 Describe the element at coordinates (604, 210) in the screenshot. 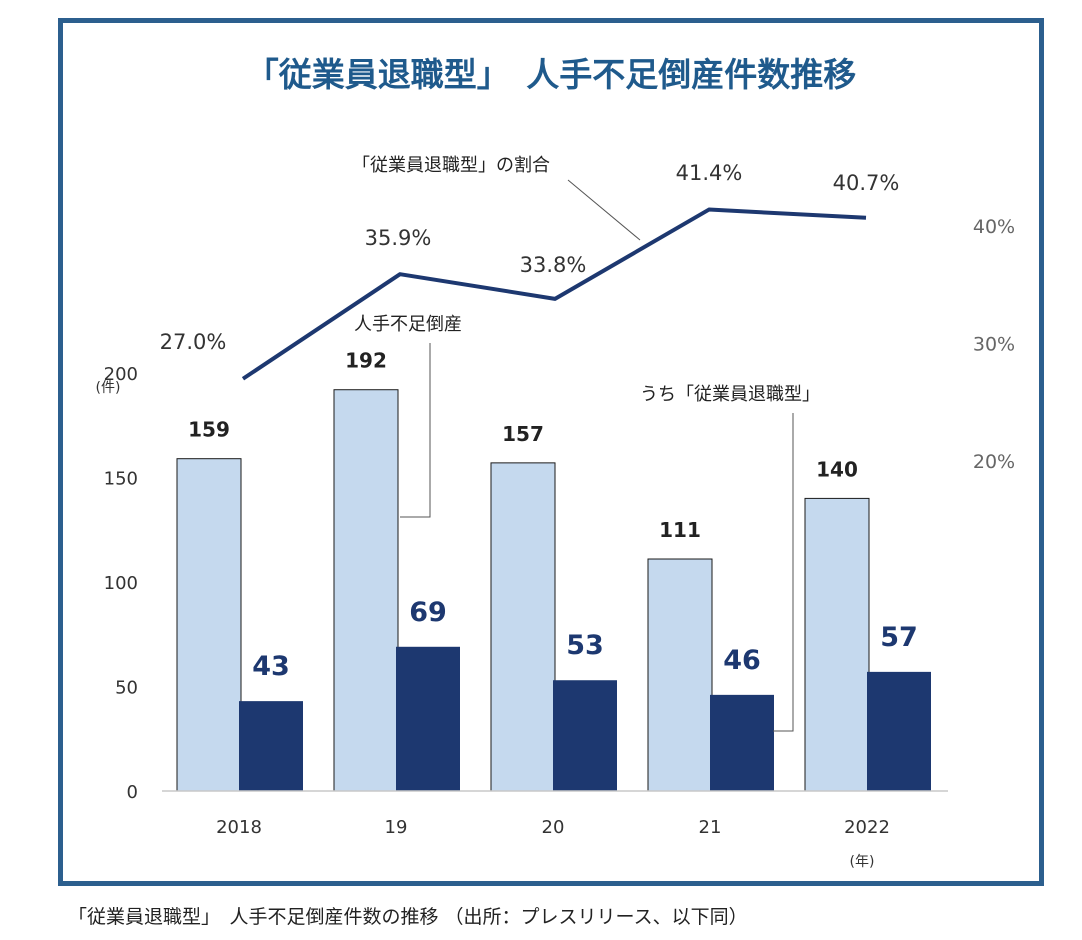

I see `legend-line-leader` at that location.